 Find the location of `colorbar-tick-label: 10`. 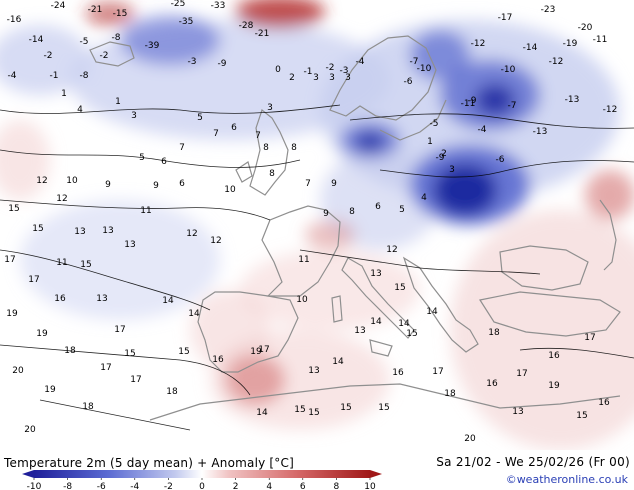

colorbar-tick-label: 10 is located at coordinates (370, 486).